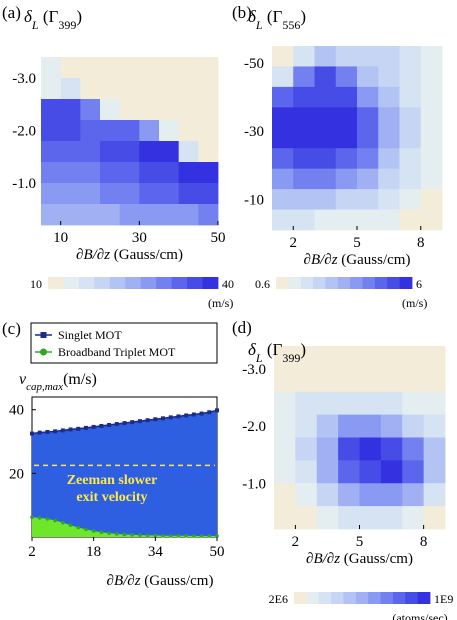  What do you see at coordinates (254, 427) in the screenshot?
I see `y-tick-label: -2.0` at bounding box center [254, 427].